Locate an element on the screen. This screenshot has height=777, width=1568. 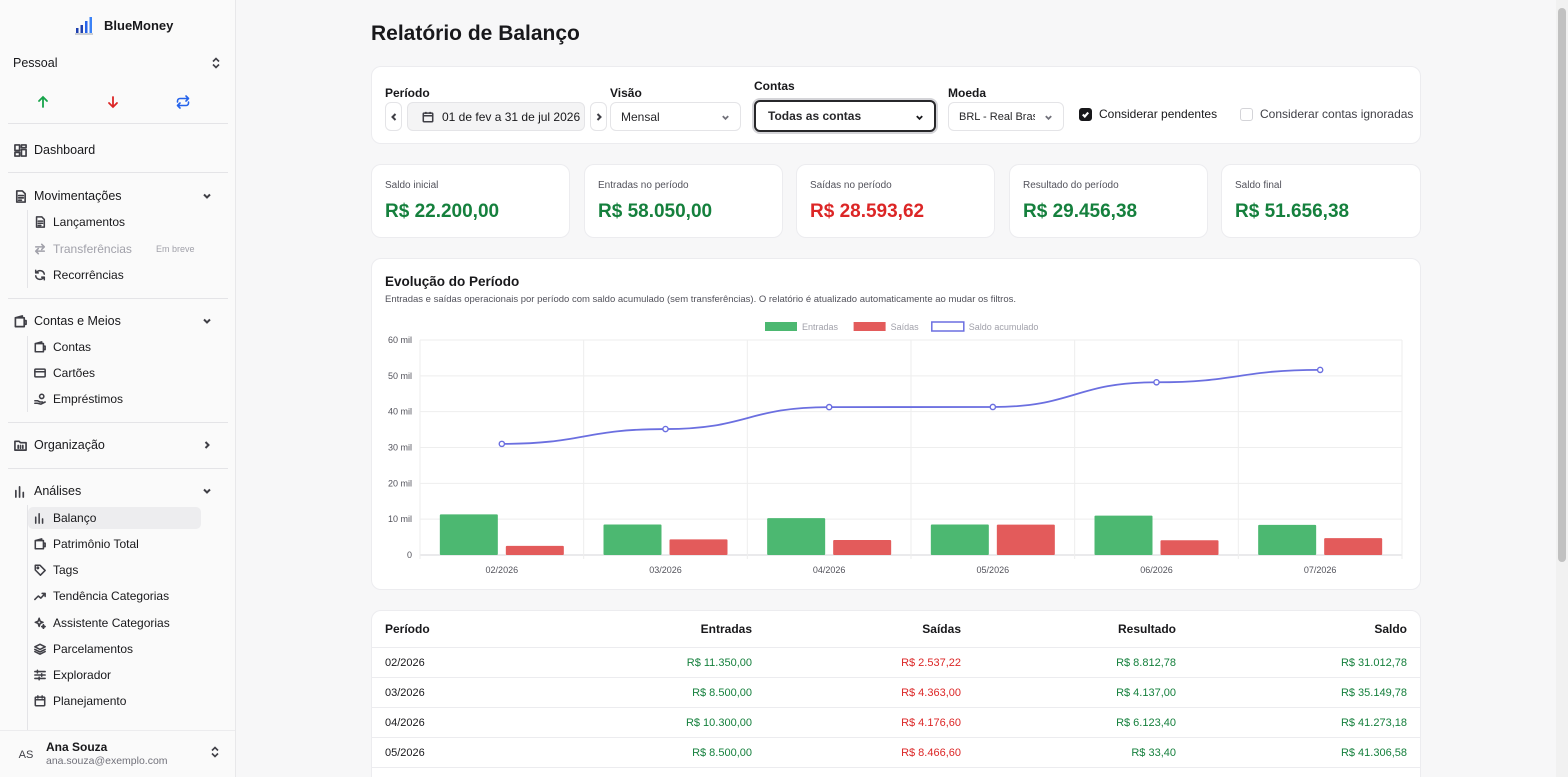
scrollbar is located at coordinates (1562, 388).